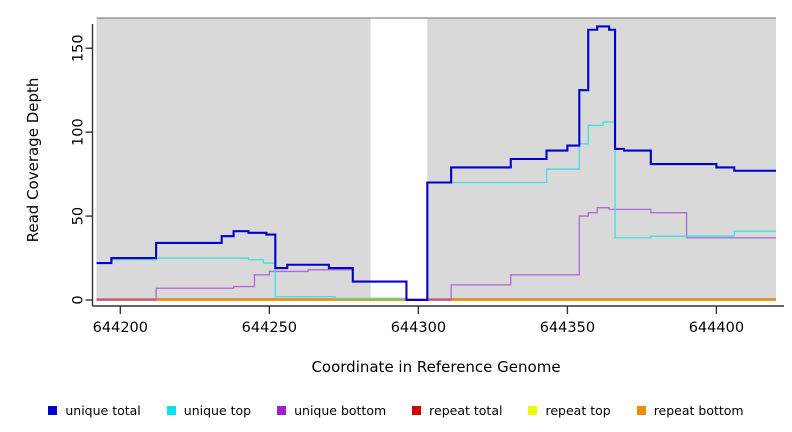 Image resolution: width=792 pixels, height=432 pixels. Describe the element at coordinates (418, 328) in the screenshot. I see `x-tick-label: 644300` at that location.